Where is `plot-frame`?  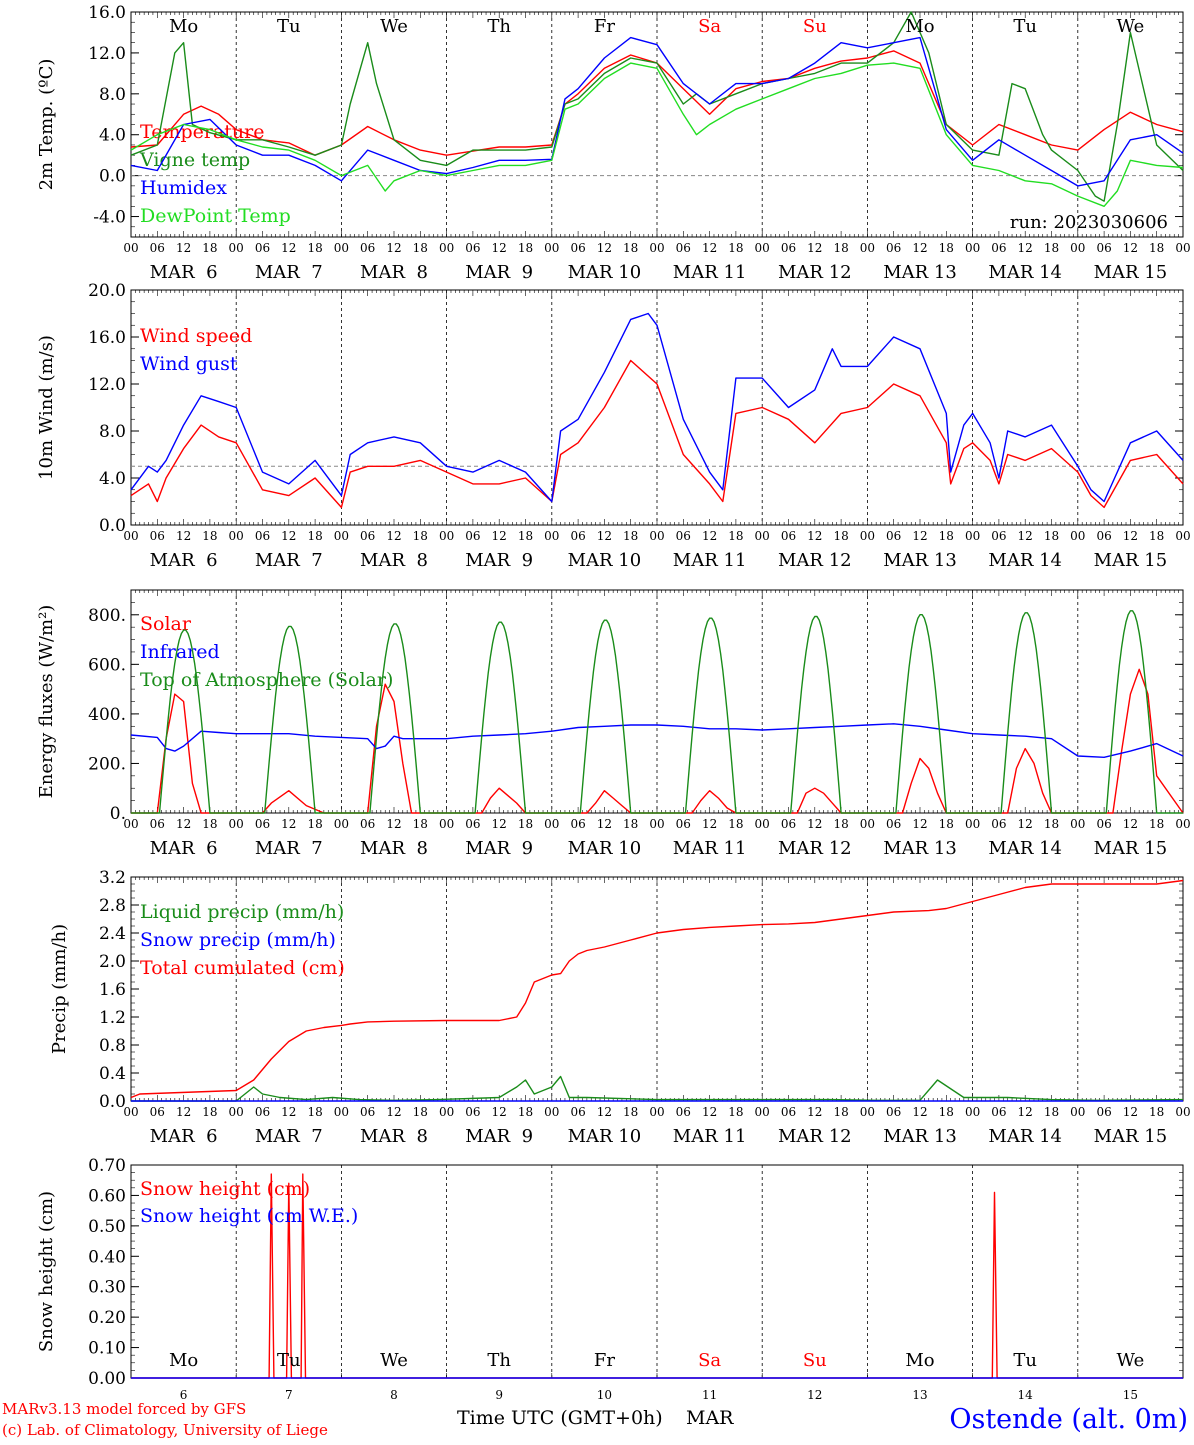 plot-frame is located at coordinates (657, 701).